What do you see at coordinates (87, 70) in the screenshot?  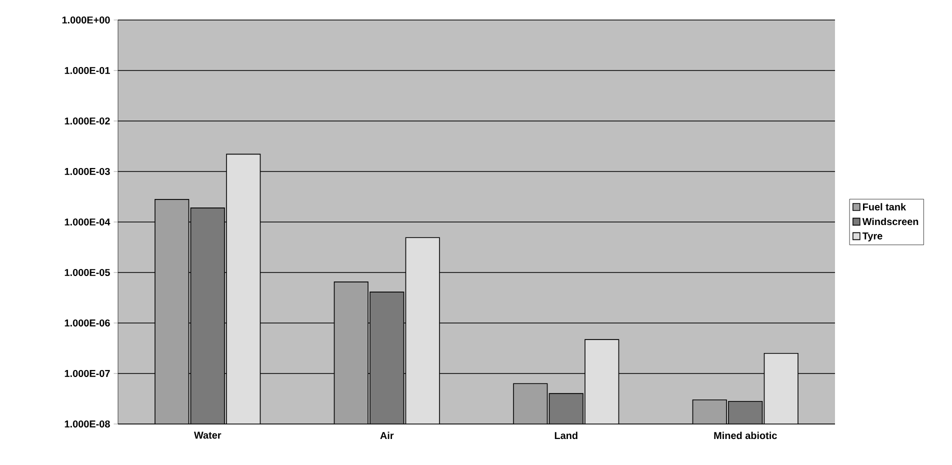 I see `y-tick-label: 1.000E-01` at bounding box center [87, 70].